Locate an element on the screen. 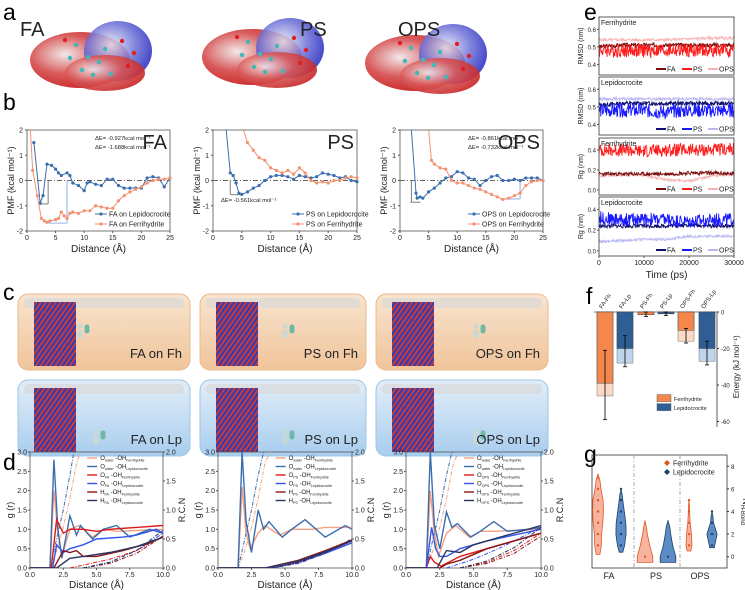 The image size is (745, 590). pmf-series-line is located at coordinates (485, 164).